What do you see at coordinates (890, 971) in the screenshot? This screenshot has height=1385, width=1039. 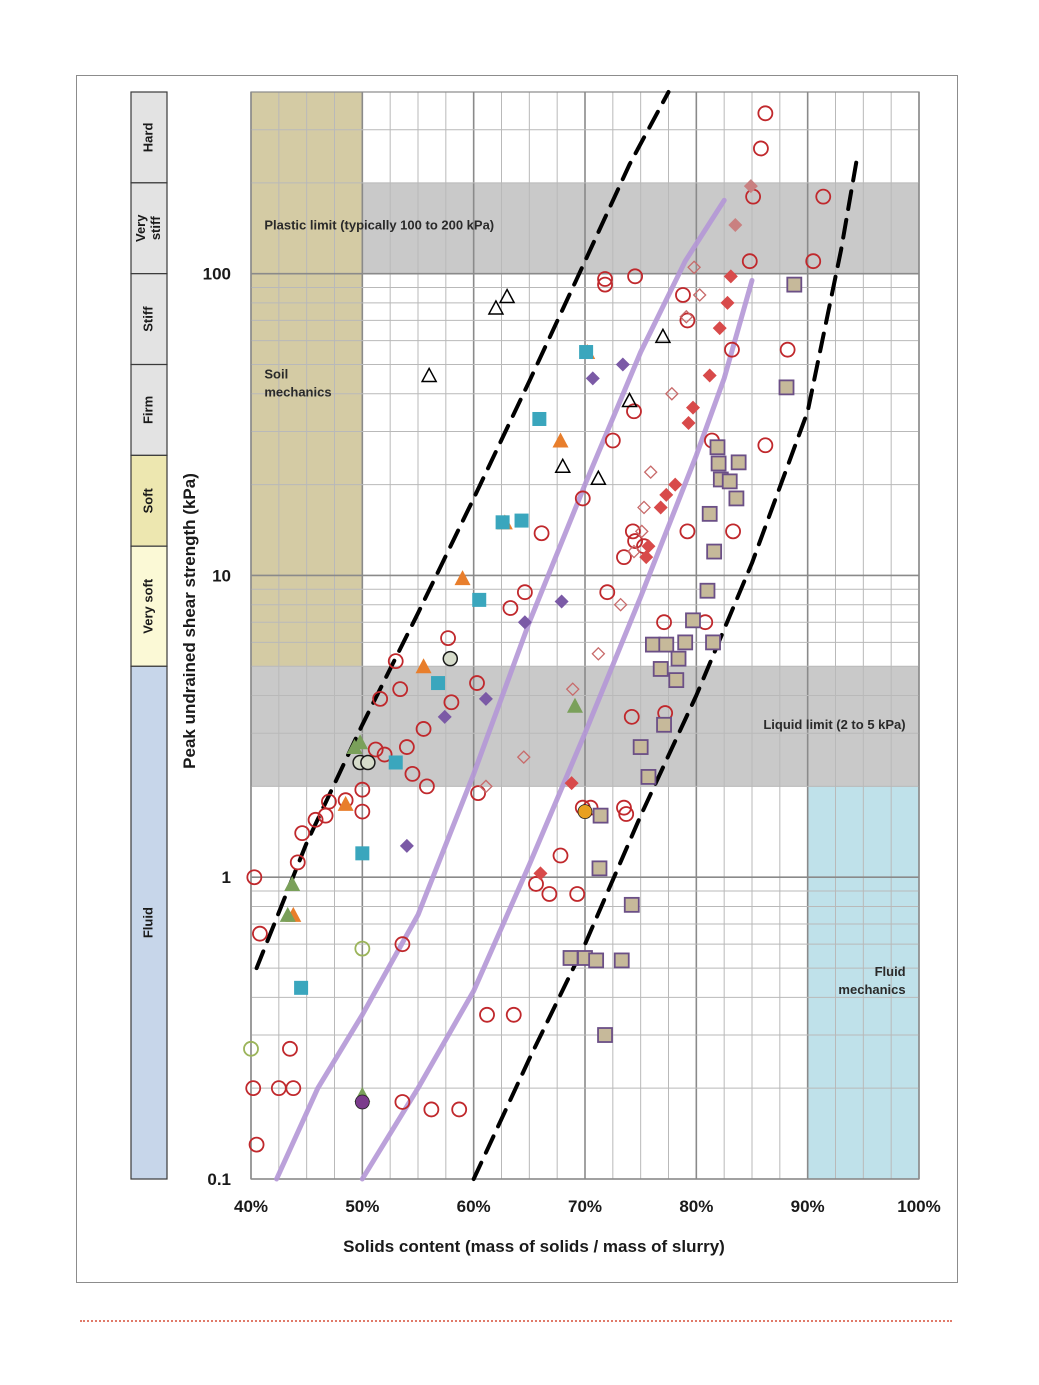 I see `fluid-mechanics-label: Fluid` at bounding box center [890, 971].